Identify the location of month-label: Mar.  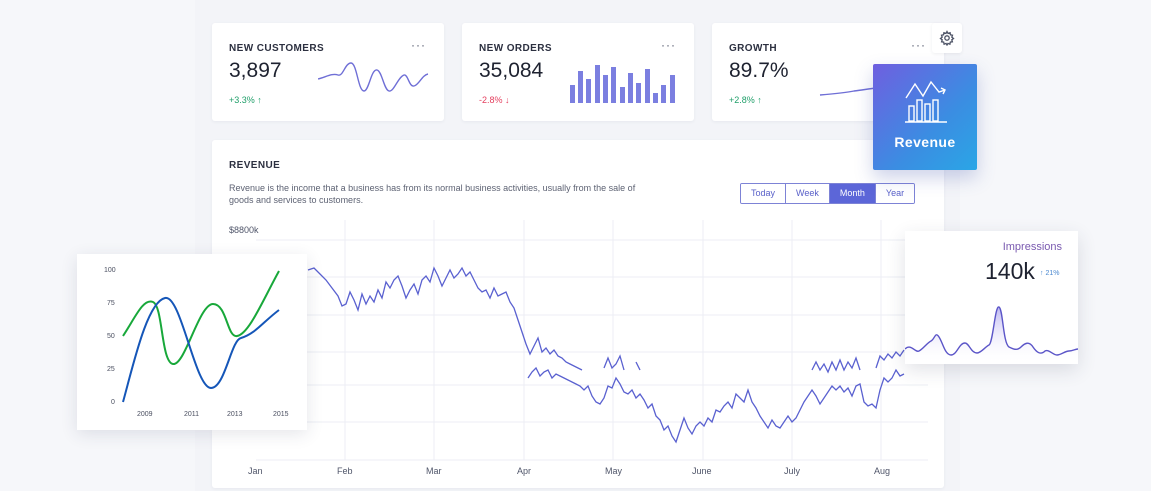
(434, 471).